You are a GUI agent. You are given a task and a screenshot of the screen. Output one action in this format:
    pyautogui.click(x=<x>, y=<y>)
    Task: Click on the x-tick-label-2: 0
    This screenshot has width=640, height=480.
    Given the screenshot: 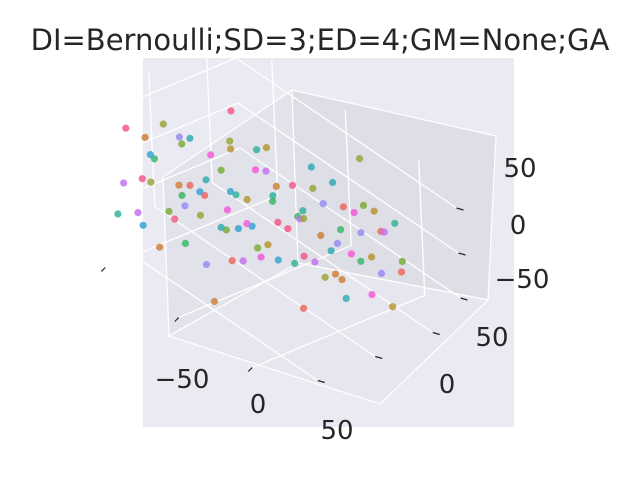 What is the action you would take?
    pyautogui.click(x=258, y=405)
    